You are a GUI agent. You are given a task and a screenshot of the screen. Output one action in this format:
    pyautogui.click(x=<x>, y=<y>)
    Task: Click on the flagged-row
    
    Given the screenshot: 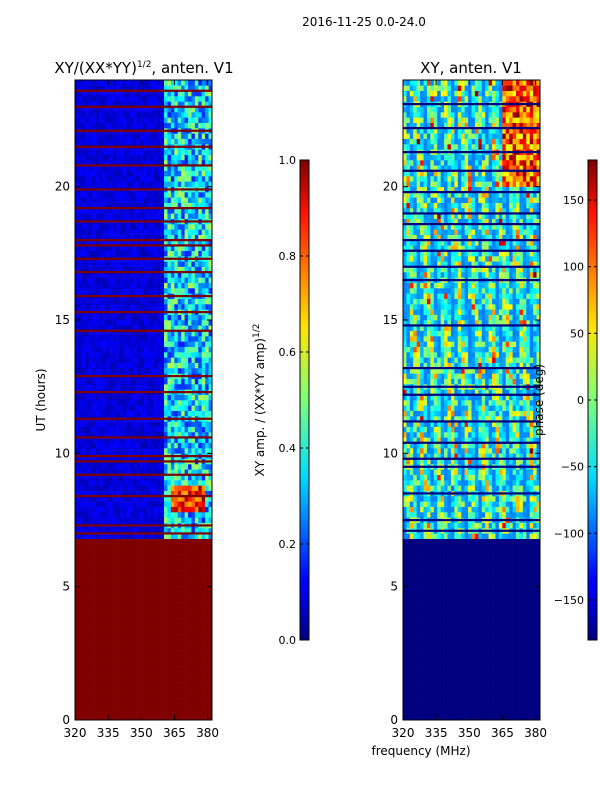 What is the action you would take?
    pyautogui.click(x=143, y=221)
    